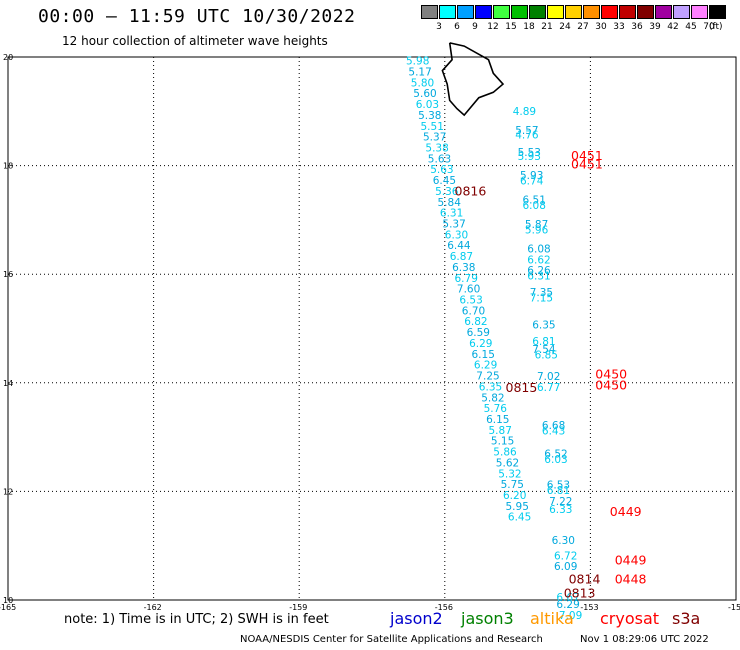  What do you see at coordinates (673, 27) in the screenshot?
I see `legend-tick-label: 42` at bounding box center [673, 27].